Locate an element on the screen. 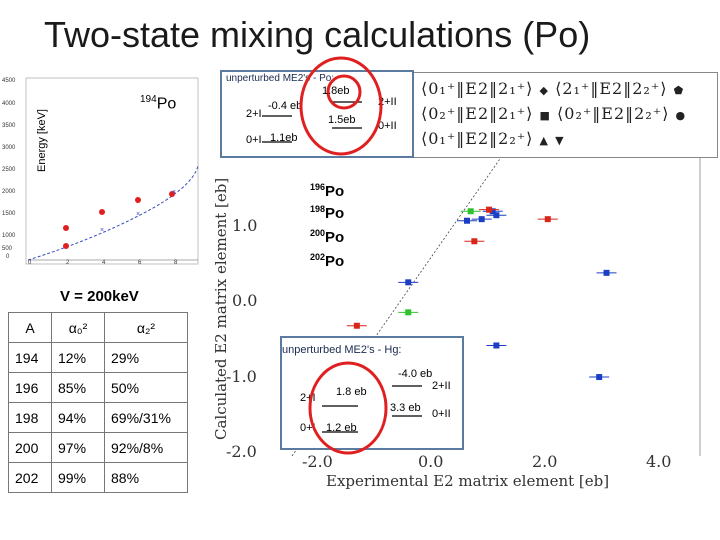  x-axis-label: Experimental E2 matrix element [eb] is located at coordinates (468, 481).